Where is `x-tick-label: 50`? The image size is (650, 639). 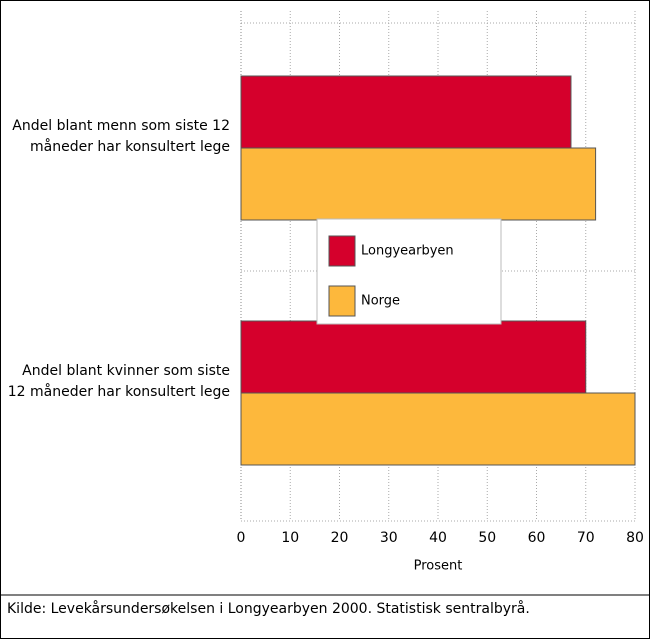
x-tick-label: 50 is located at coordinates (487, 538).